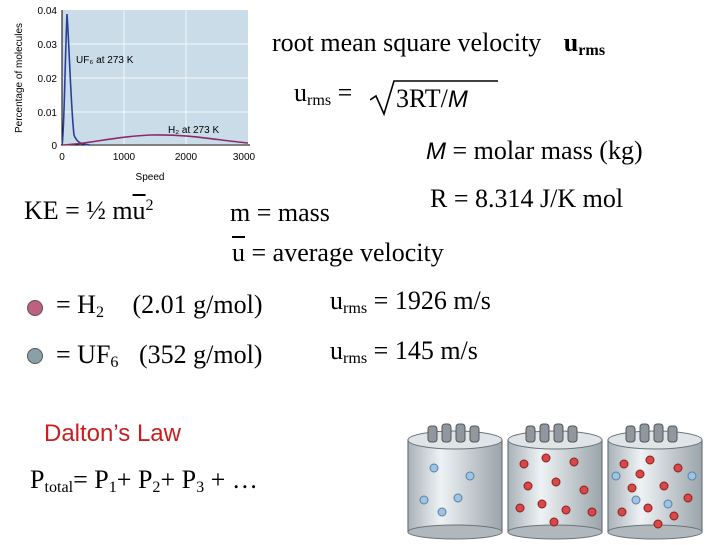  I want to click on sqrt-sign, so click(434, 98).